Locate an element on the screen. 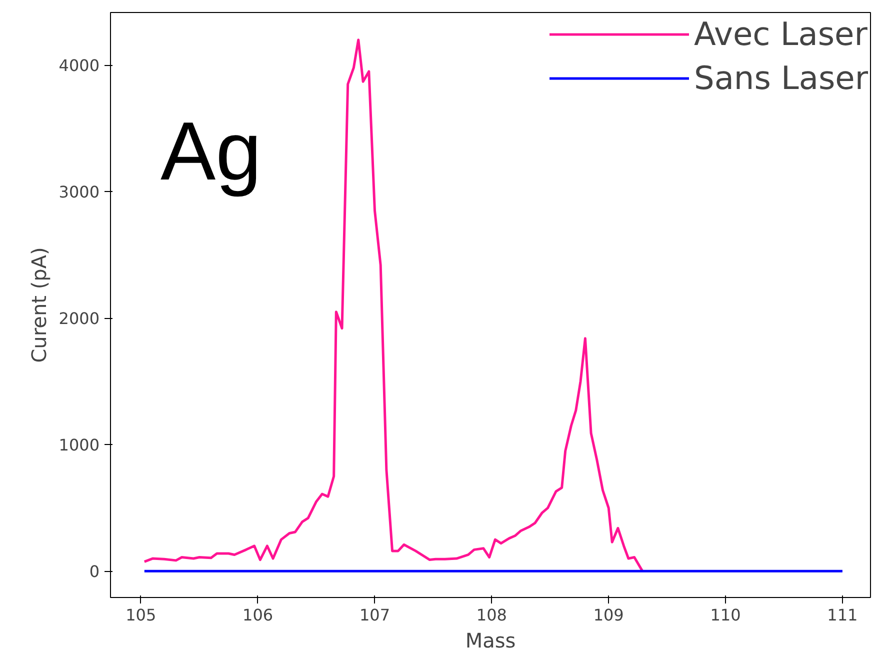 This screenshot has height=657, width=872. legend-label: Sans Laser is located at coordinates (781, 78).